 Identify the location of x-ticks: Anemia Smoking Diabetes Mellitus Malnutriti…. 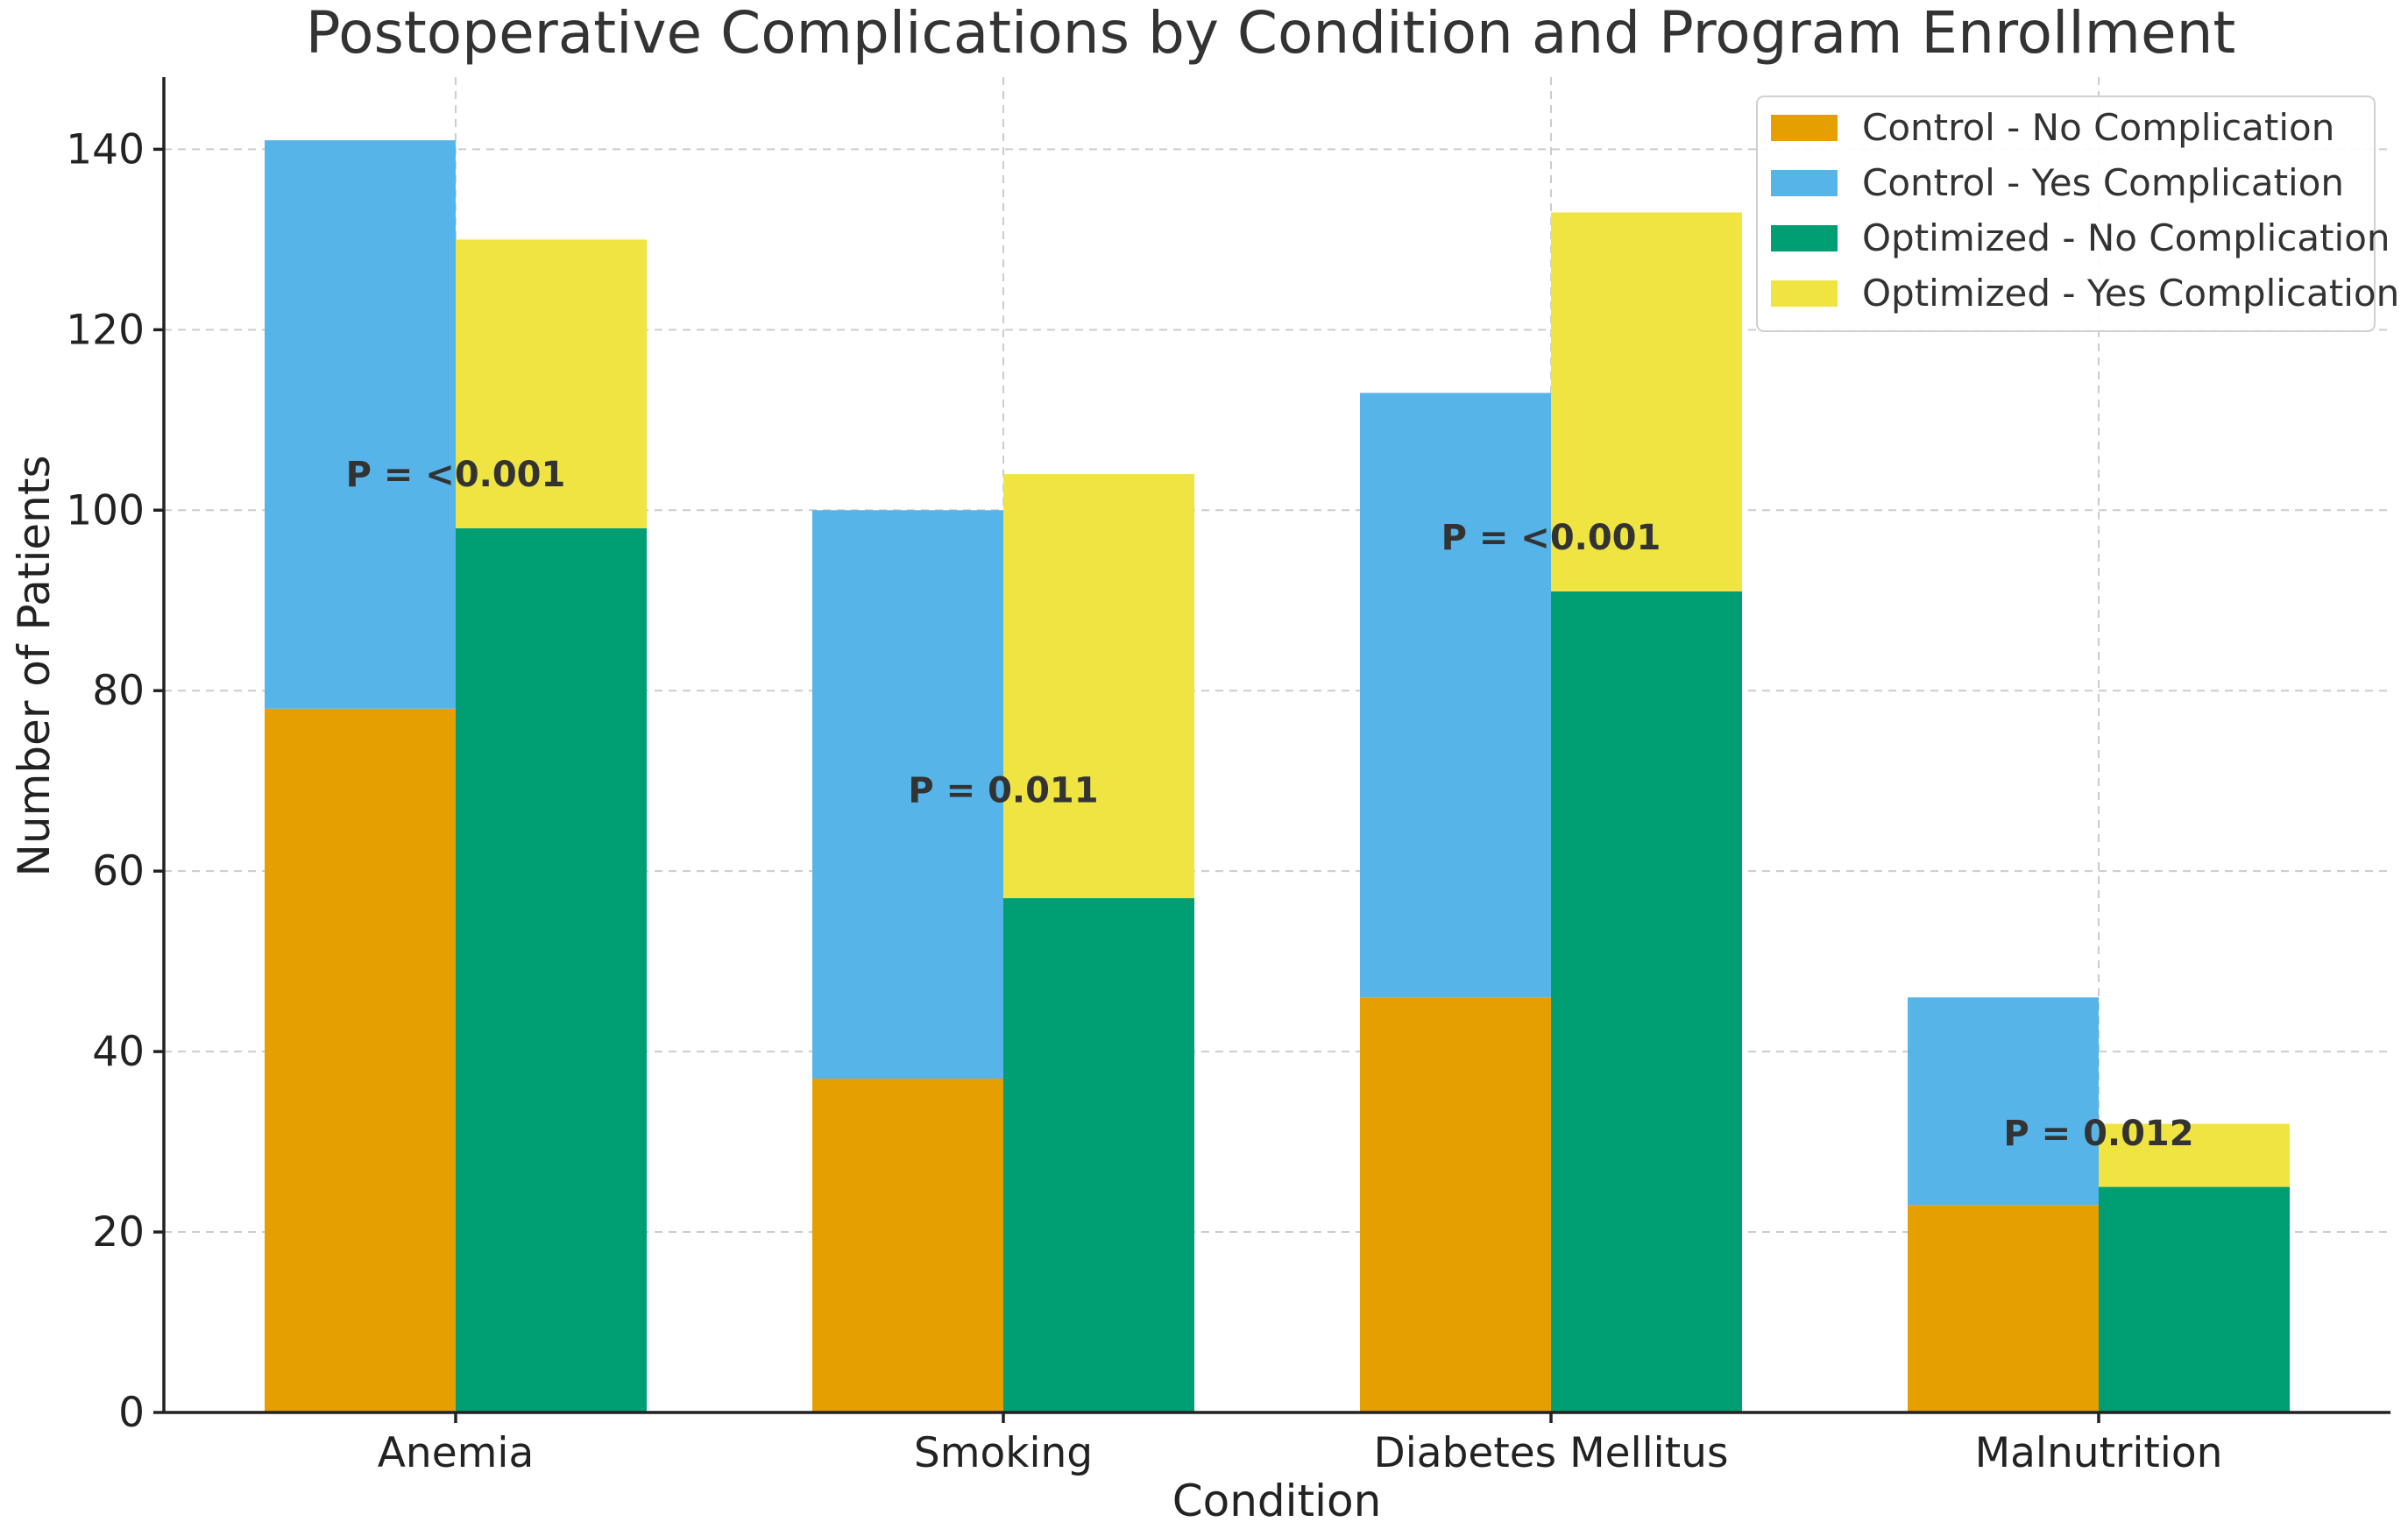
(1301, 1445).